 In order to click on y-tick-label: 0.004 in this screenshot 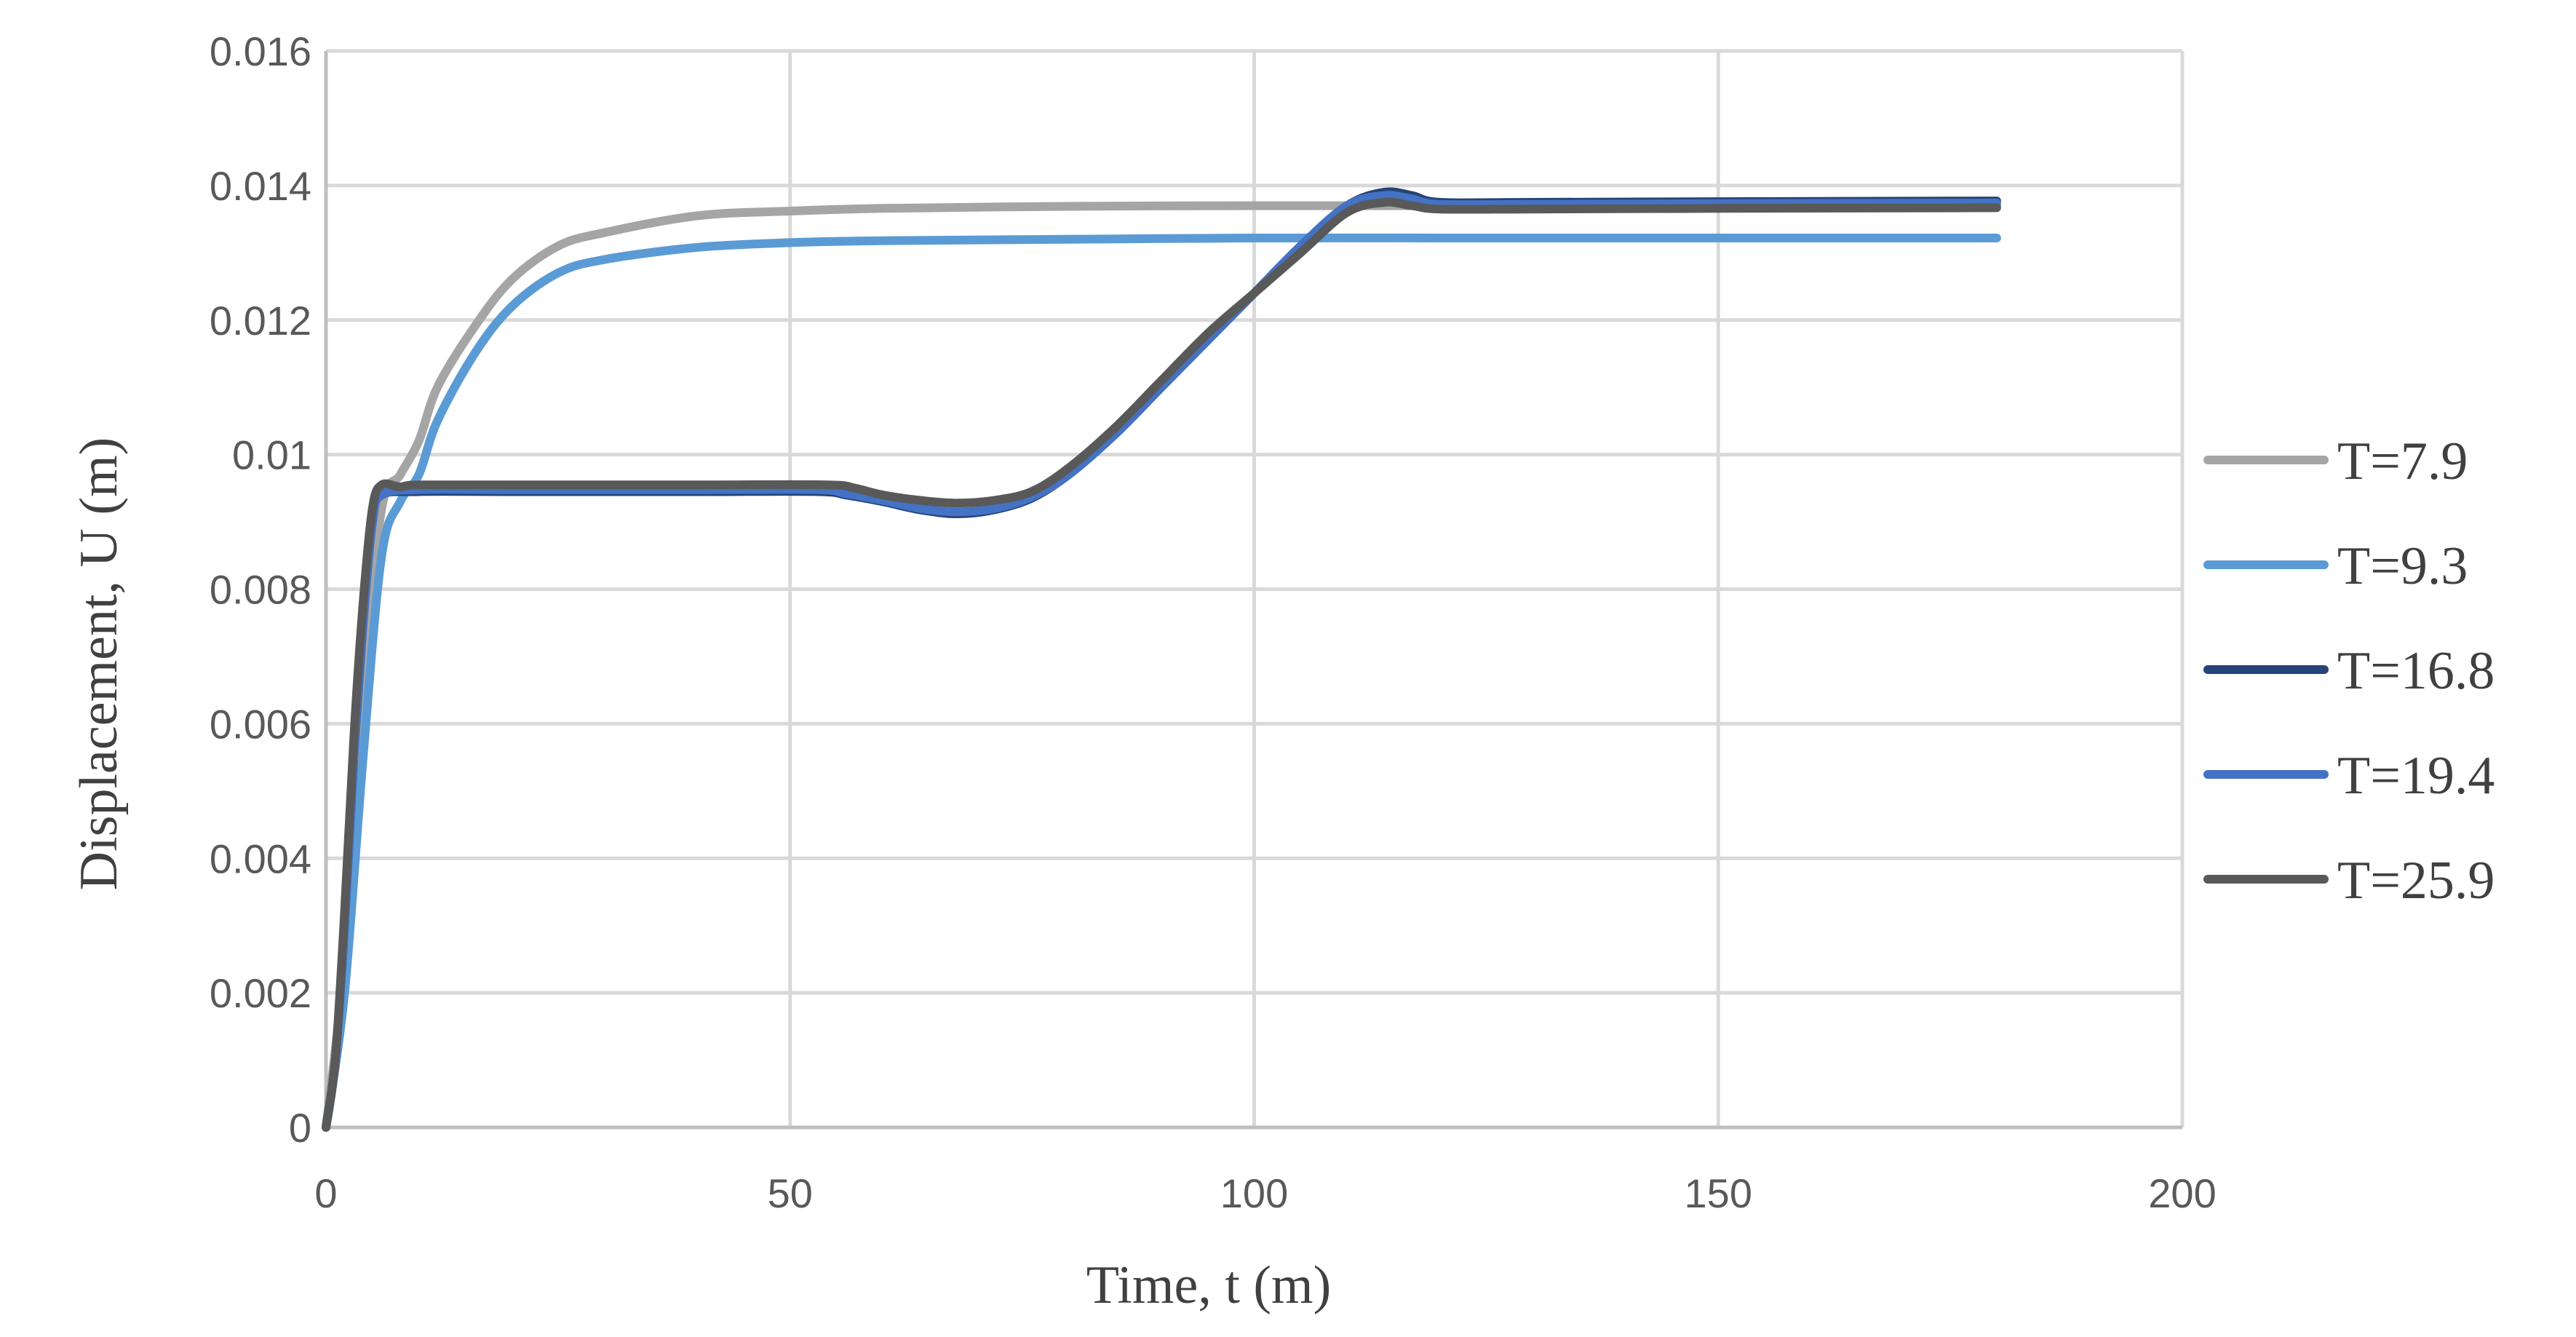, I will do `click(260, 859)`.